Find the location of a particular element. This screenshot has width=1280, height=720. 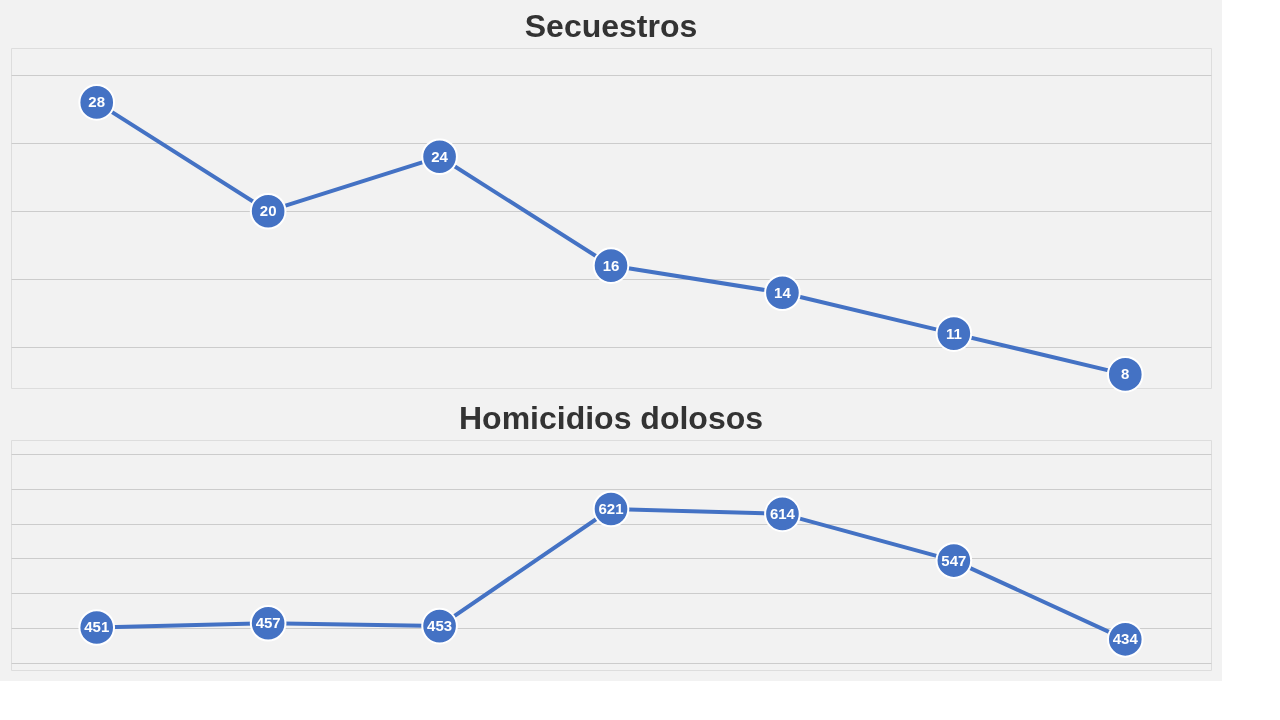

chart-title: Homicidios dolosos is located at coordinates (611, 418).